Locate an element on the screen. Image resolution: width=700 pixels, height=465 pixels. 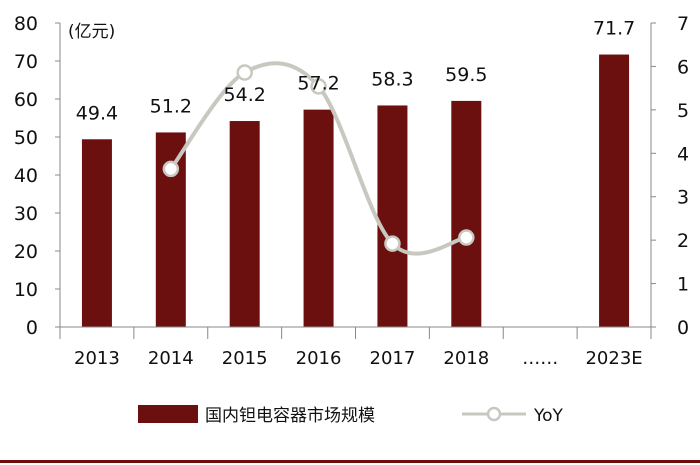
bar-data-label: 57.2 is located at coordinates (318, 84).